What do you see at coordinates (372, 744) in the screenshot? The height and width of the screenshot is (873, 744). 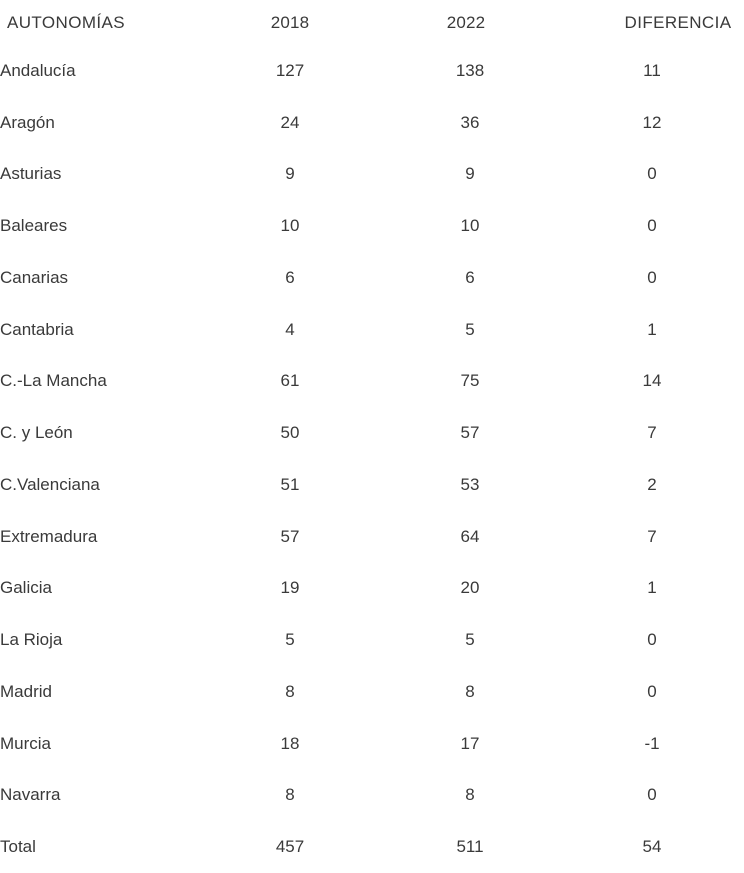 I see `table-row: Murcia 18 17 -1` at bounding box center [372, 744].